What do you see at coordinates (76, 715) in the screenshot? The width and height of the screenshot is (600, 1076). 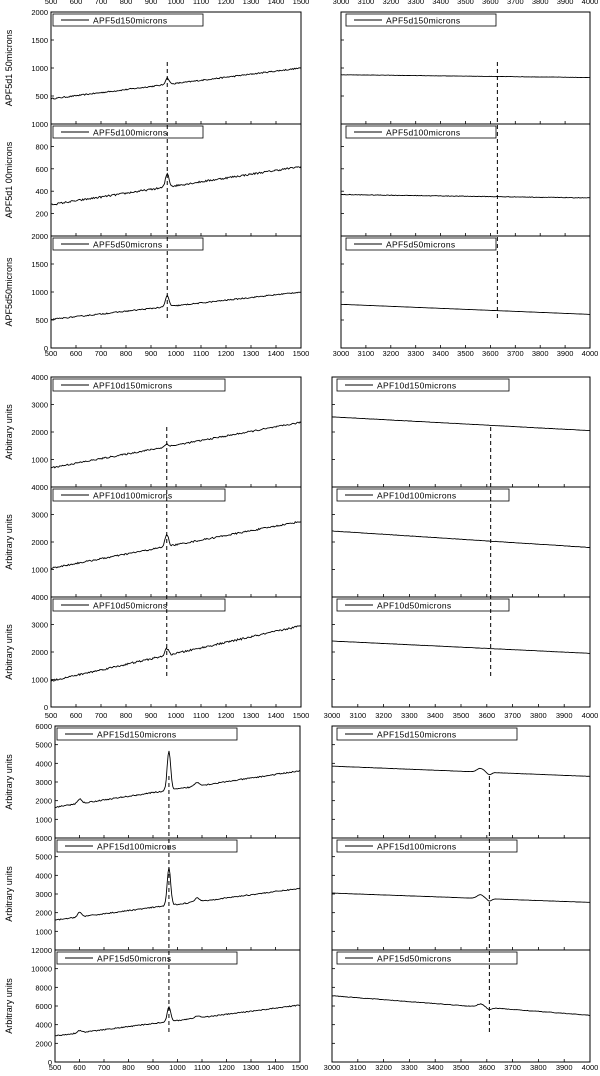 I see `x-tick-label: 600` at bounding box center [76, 715].